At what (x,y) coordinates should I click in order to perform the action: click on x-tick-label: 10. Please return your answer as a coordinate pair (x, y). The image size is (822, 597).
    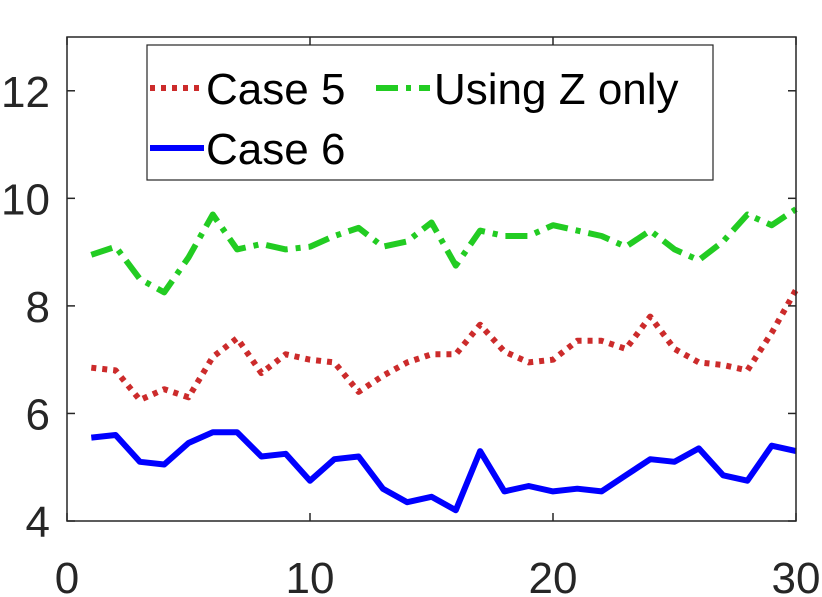
    Looking at the image, I should click on (310, 575).